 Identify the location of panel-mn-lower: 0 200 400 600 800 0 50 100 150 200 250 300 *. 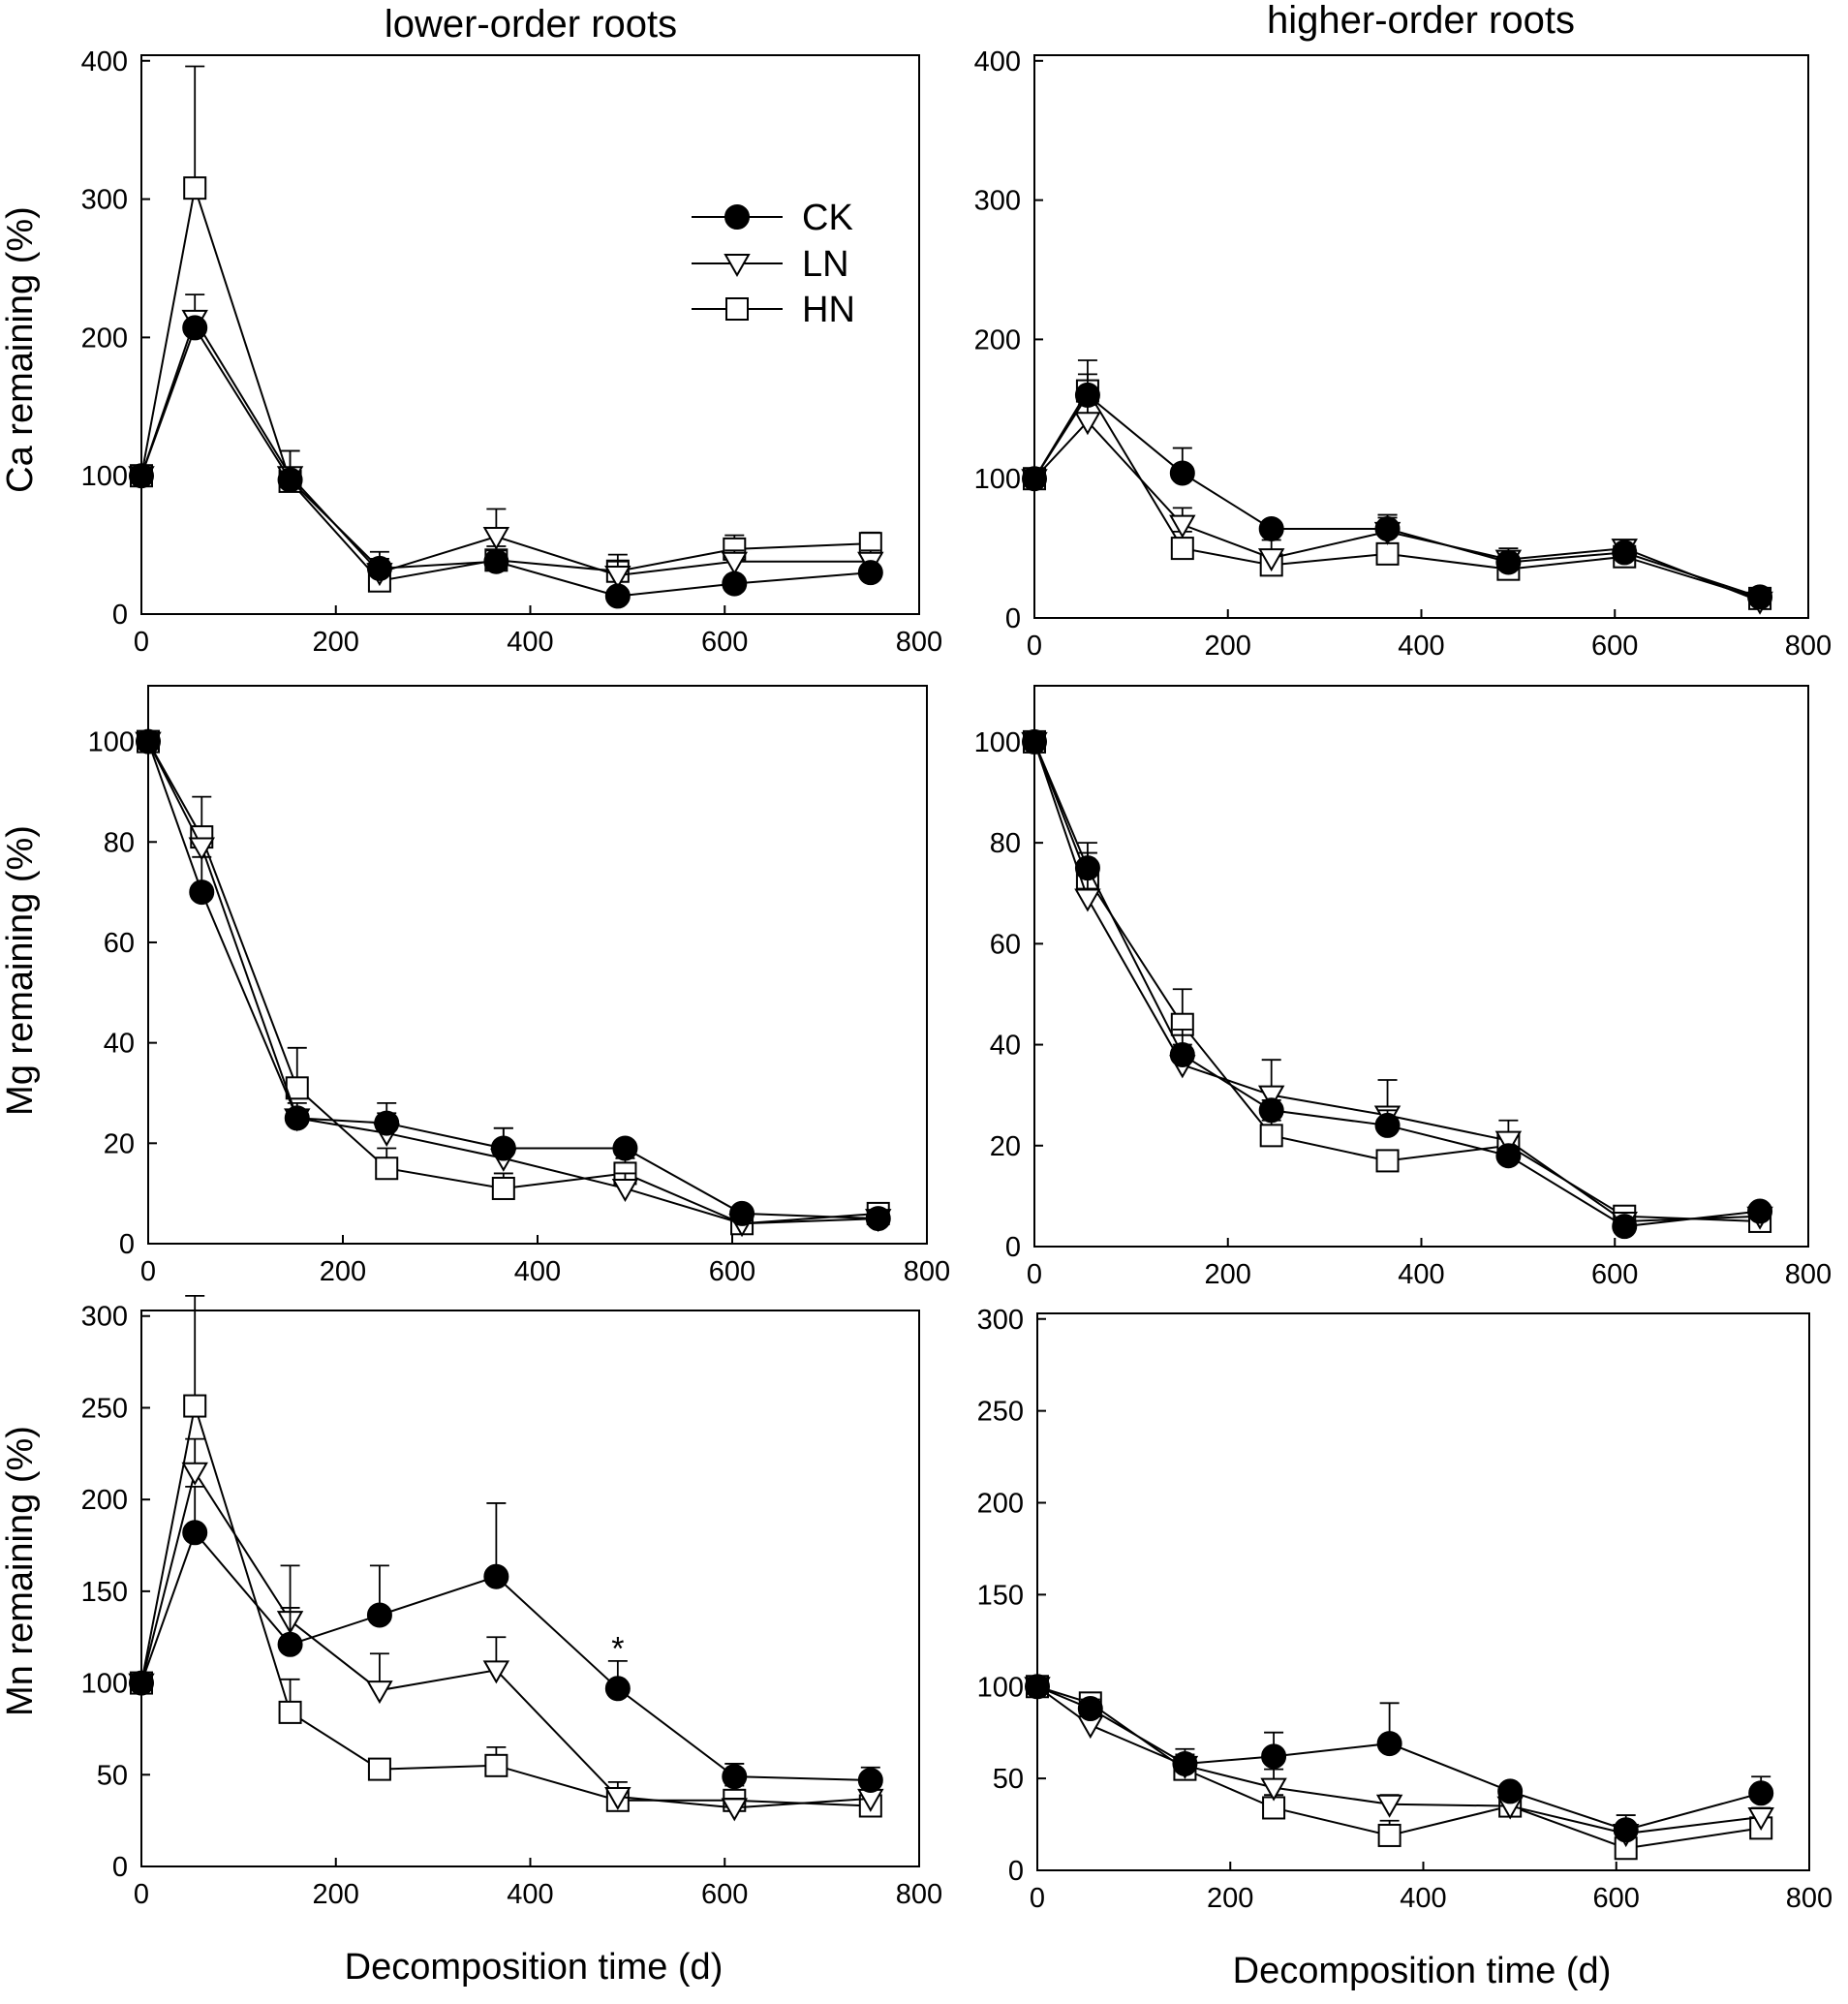
(512, 1602).